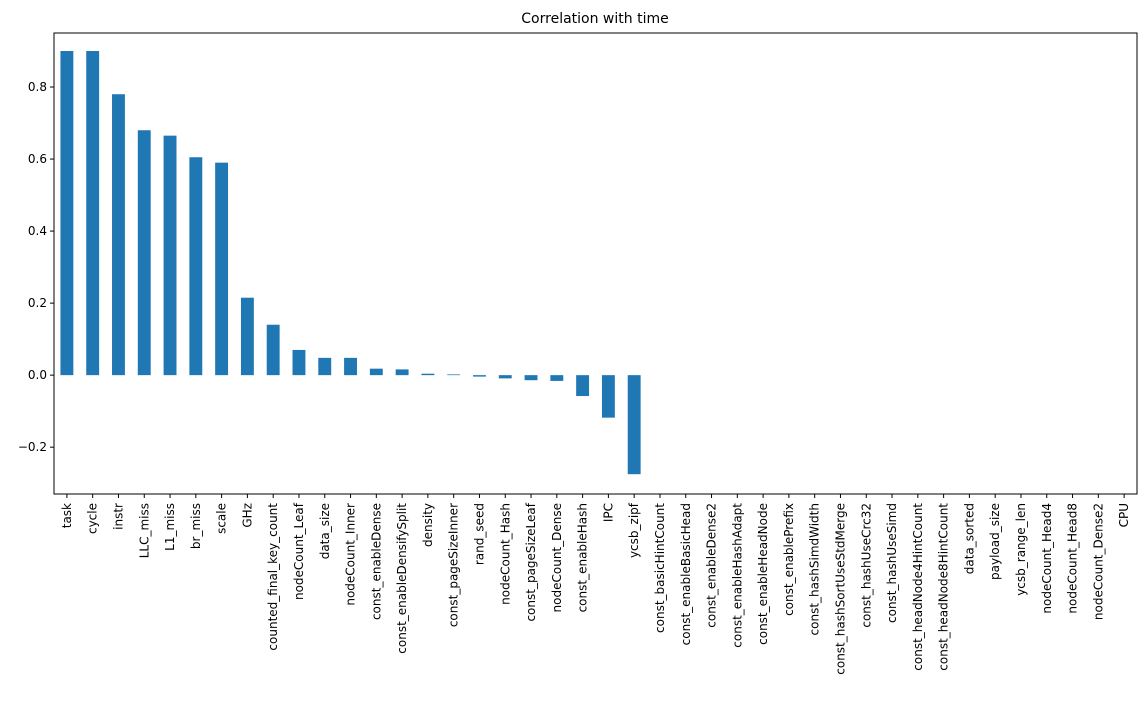 The image size is (1148, 712). What do you see at coordinates (299, 551) in the screenshot?
I see `x-tick-label-nodeCount_Leaf: nodeCount_Leaf` at bounding box center [299, 551].